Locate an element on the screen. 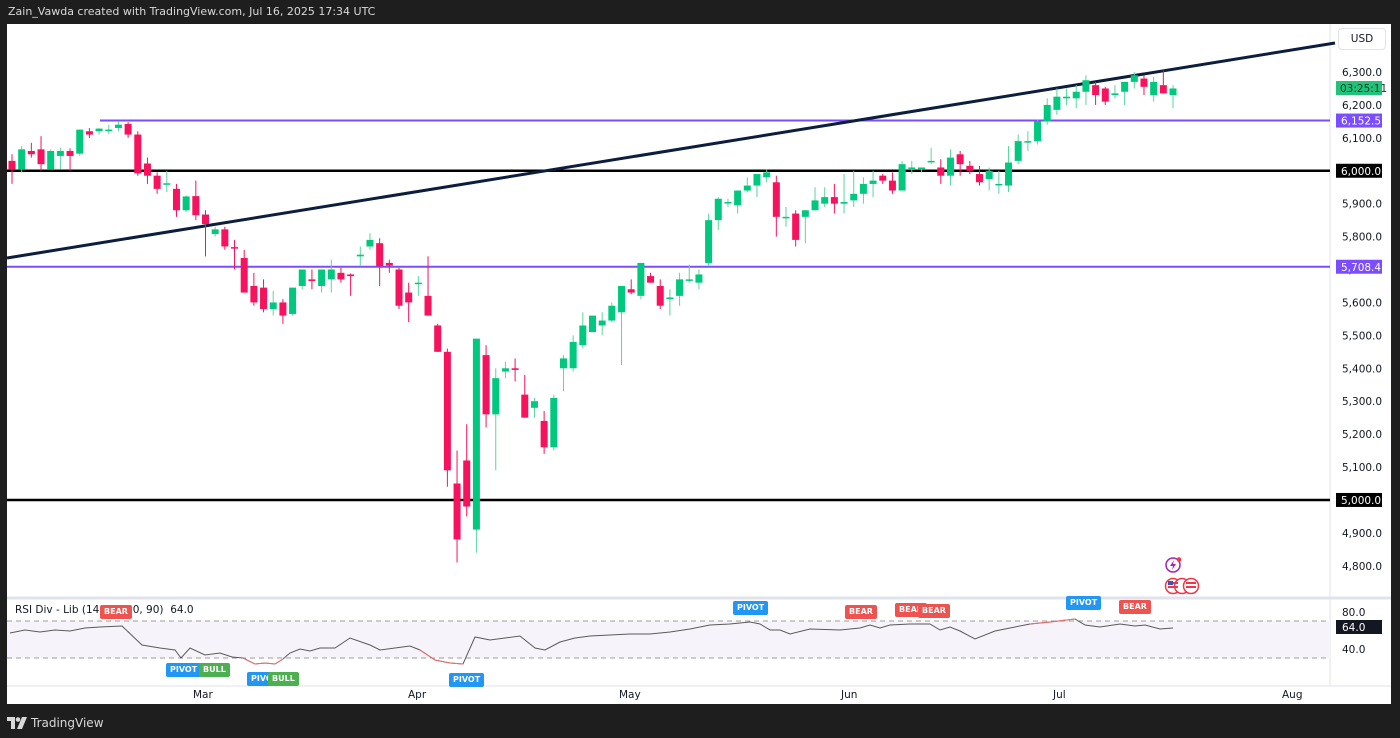 The width and height of the screenshot is (1400, 738). lightning-event-icon is located at coordinates (1173, 565).